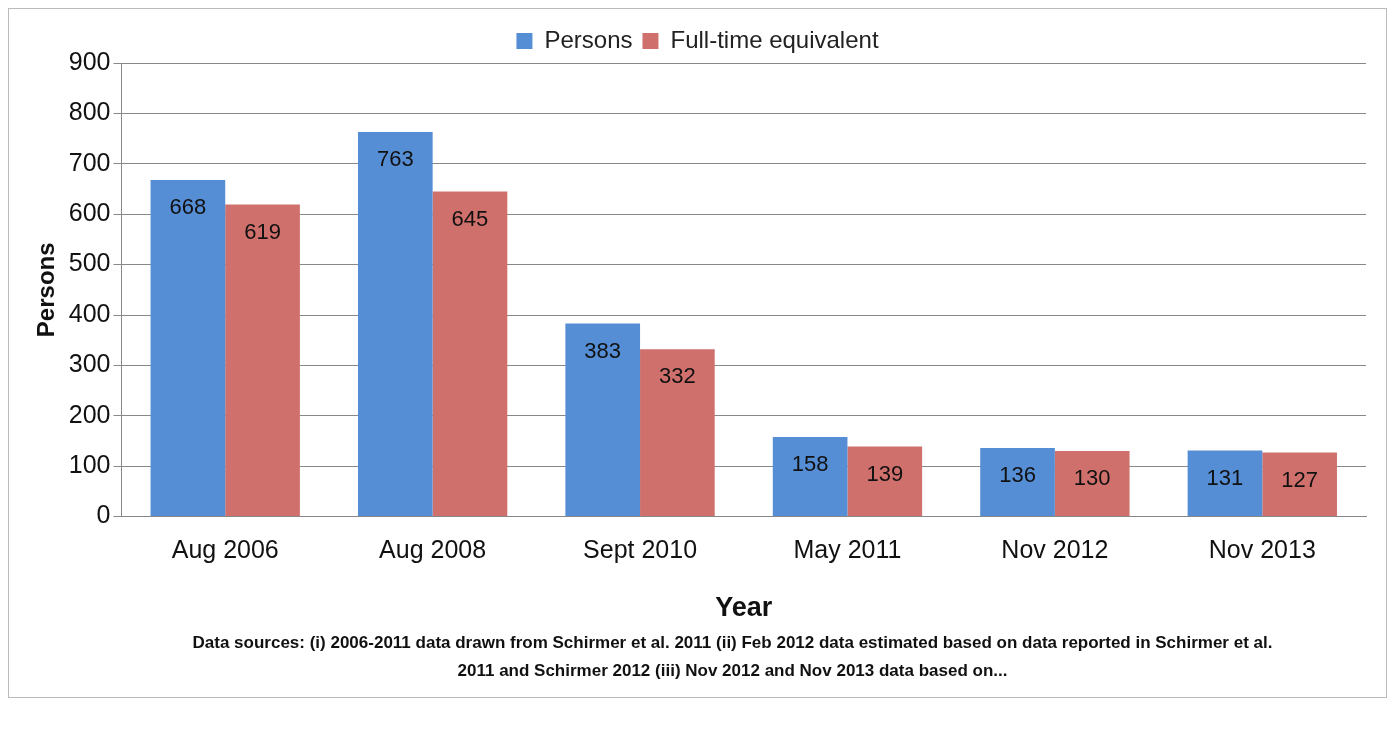  What do you see at coordinates (1299, 479) in the screenshot?
I see `data-label: 127` at bounding box center [1299, 479].